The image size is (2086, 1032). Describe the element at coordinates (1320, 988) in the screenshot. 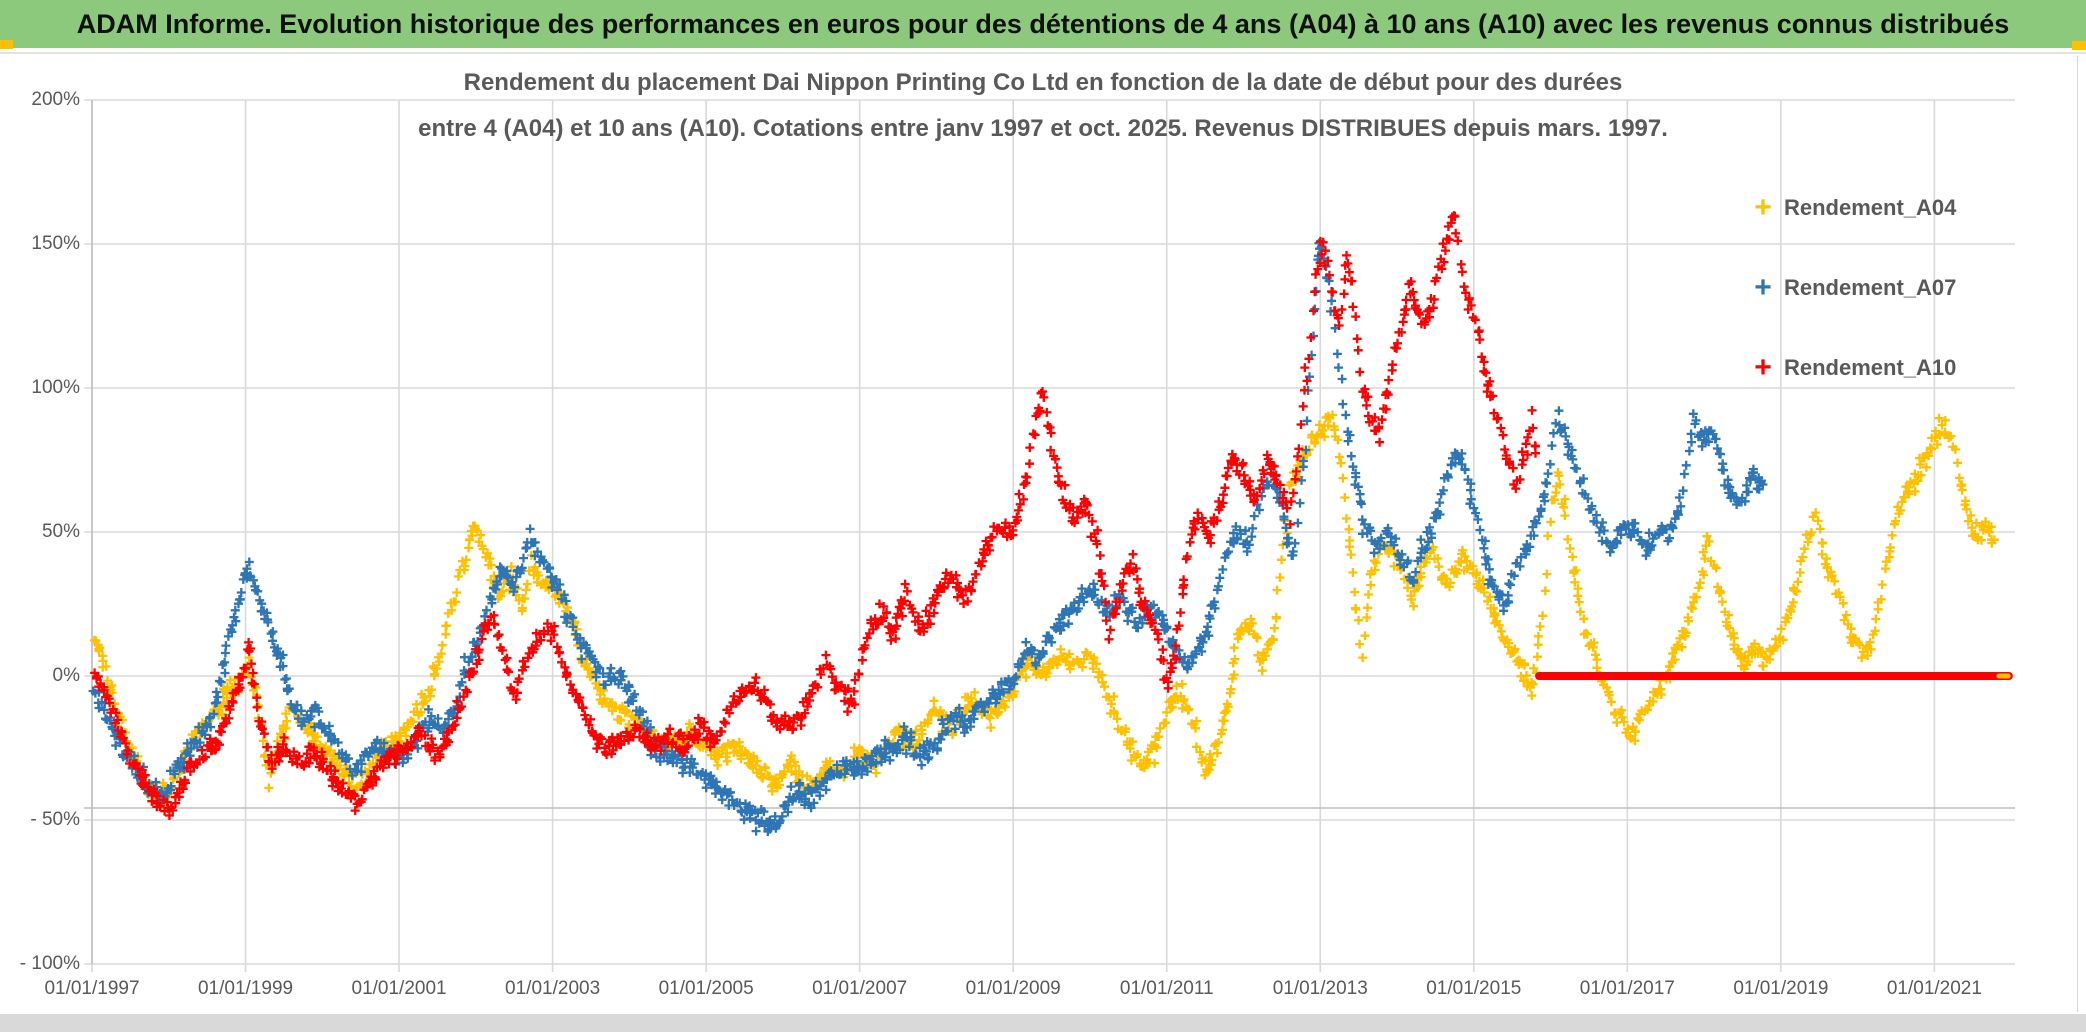

I see `x-axis-tick-label: 01/01/2013` at that location.